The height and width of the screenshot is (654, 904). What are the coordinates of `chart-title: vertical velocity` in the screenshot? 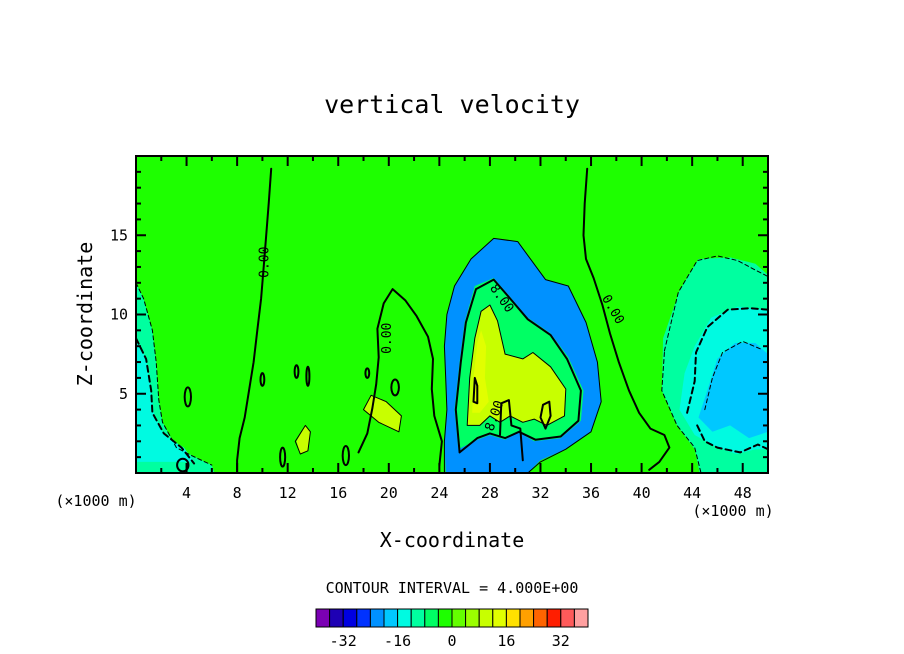 It's located at (452, 104).